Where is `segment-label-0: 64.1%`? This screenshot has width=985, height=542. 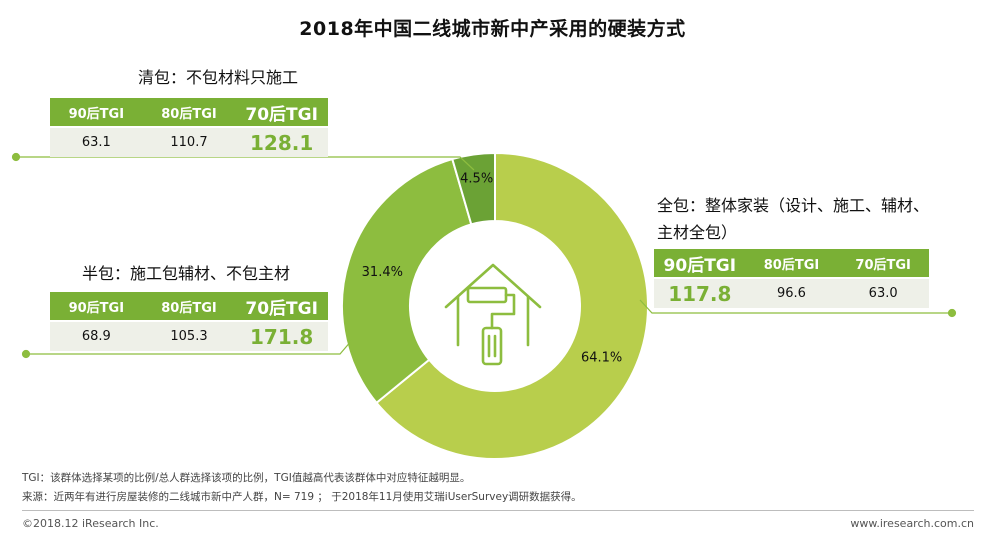
segment-label-0: 64.1% is located at coordinates (601, 358).